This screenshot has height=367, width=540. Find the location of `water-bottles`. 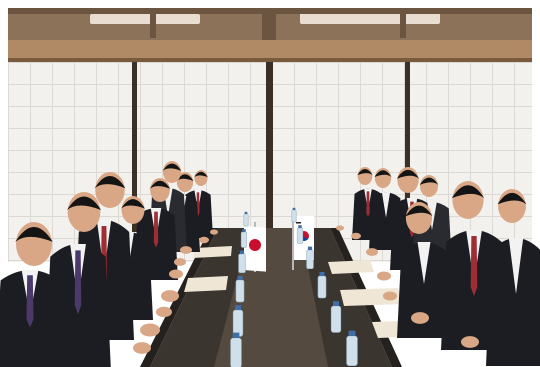

water-bottles is located at coordinates (294, 287).